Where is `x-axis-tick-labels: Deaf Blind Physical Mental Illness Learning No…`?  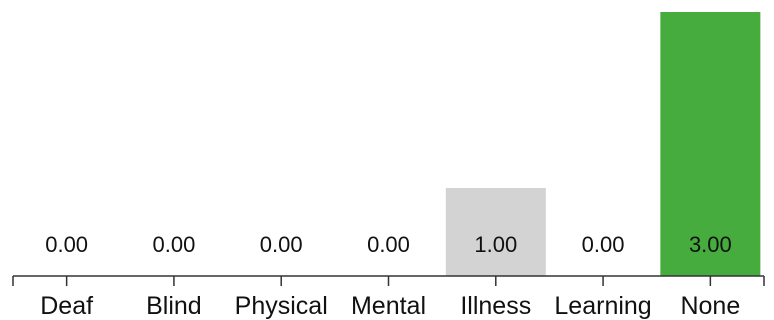 x-axis-tick-labels: Deaf Blind Physical Mental Illness Learning No… is located at coordinates (390, 306).